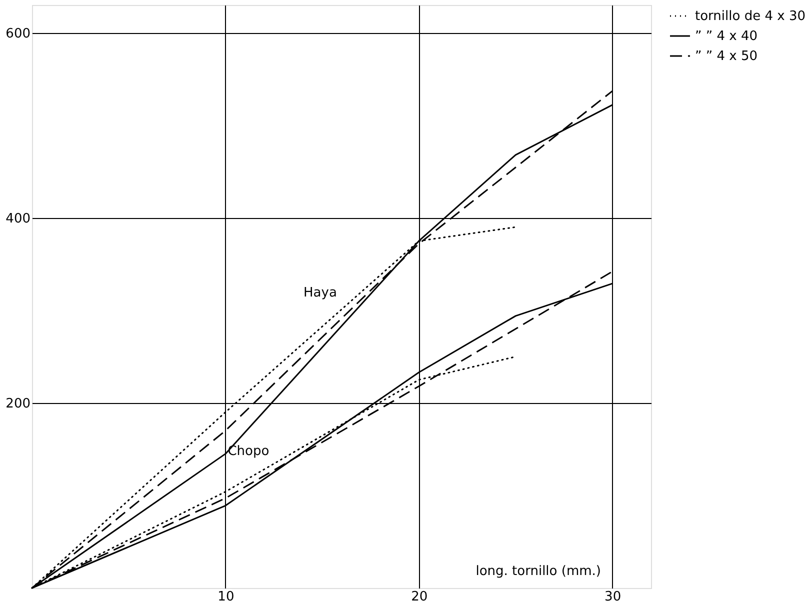 This screenshot has width=811, height=608. Describe the element at coordinates (419, 597) in the screenshot. I see `x-tick-label: 20` at that location.